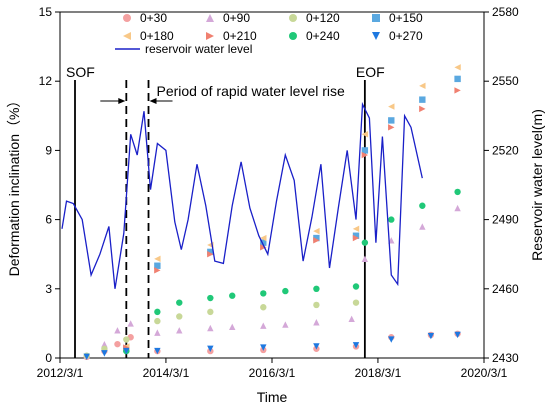 Image resolution: width=550 pixels, height=410 pixels. What do you see at coordinates (198, 49) in the screenshot?
I see `legend-label: reservoir water level` at bounding box center [198, 49].